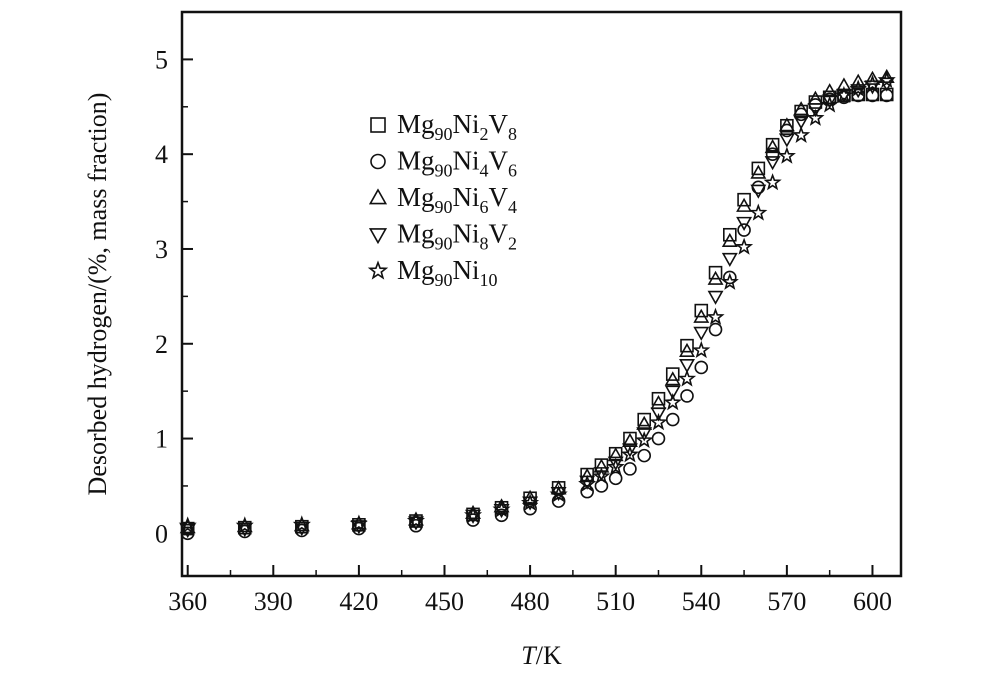 The image size is (1000, 674). Describe the element at coordinates (161, 154) in the screenshot. I see `y-tick-label: 4` at that location.